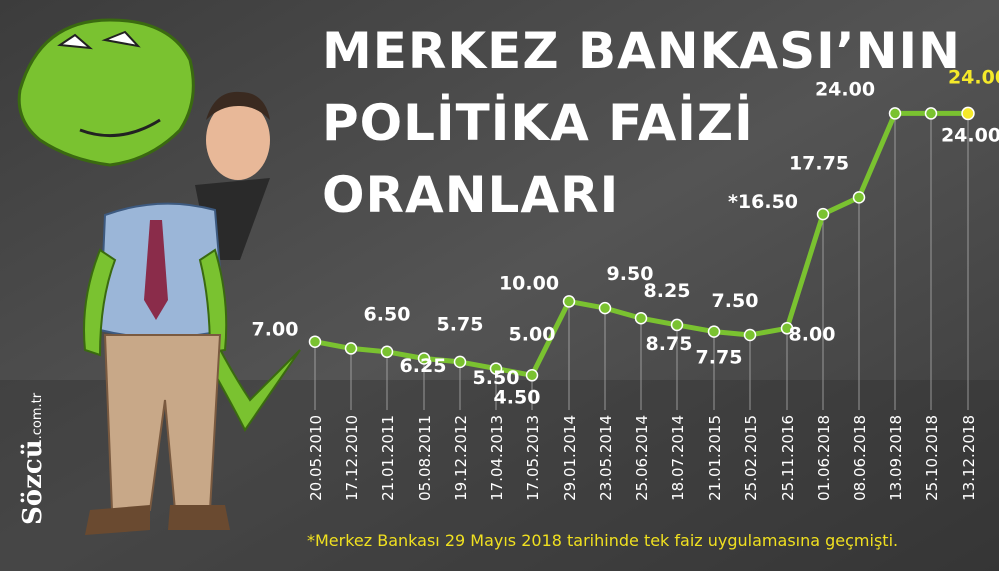  Describe the element at coordinates (763, 202) in the screenshot. I see `data-label: *16.50` at that location.